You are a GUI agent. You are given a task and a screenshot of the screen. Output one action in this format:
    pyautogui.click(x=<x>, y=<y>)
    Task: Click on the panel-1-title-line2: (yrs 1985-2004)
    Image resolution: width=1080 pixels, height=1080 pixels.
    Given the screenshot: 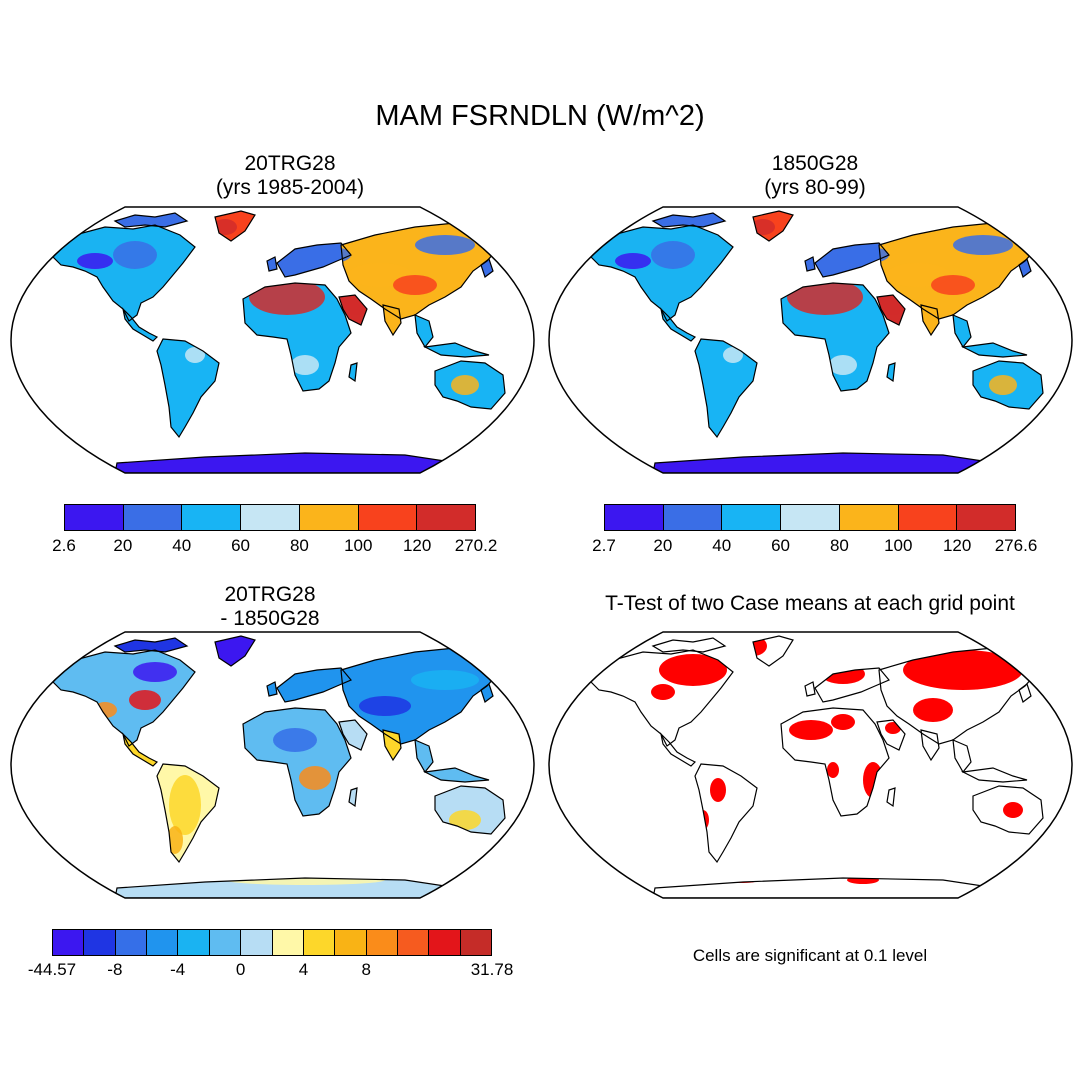 What is the action you would take?
    pyautogui.click(x=290, y=187)
    